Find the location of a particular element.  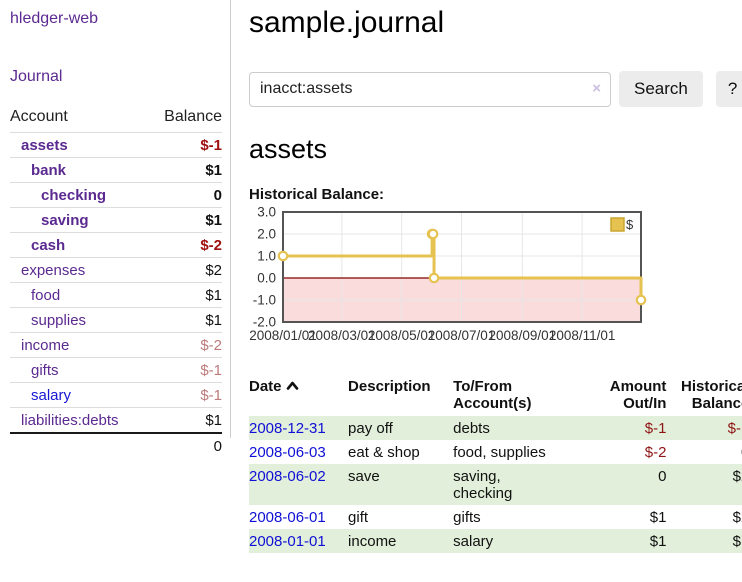

page-title: sample.journal is located at coordinates (347, 22).